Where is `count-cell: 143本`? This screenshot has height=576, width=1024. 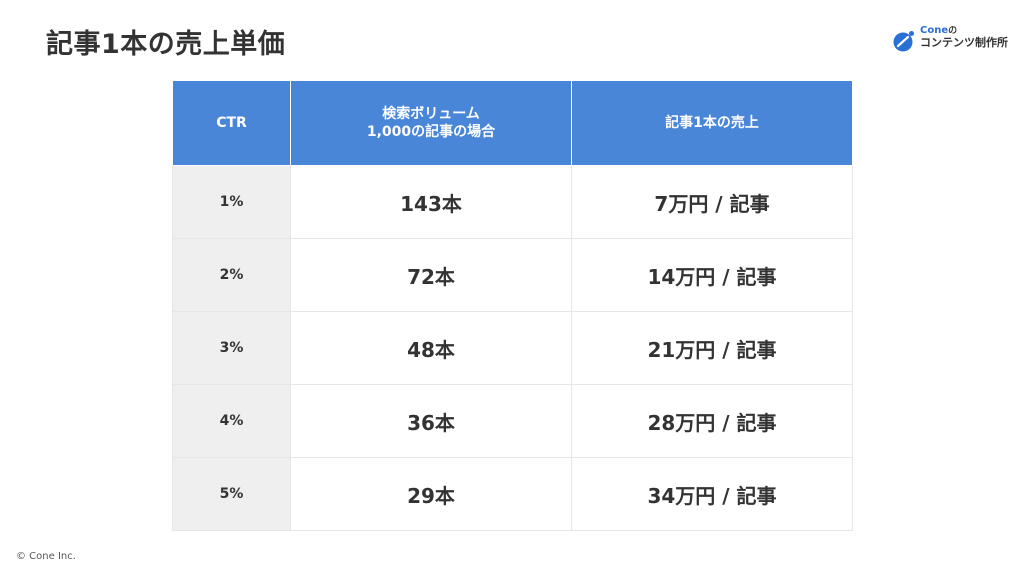 count-cell: 143本 is located at coordinates (431, 202).